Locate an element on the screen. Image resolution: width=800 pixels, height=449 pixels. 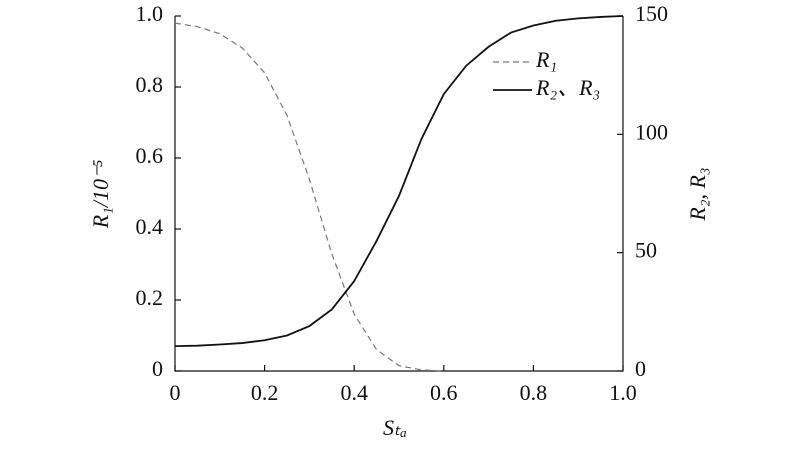
legend-label: R₁ is located at coordinates (546, 59).